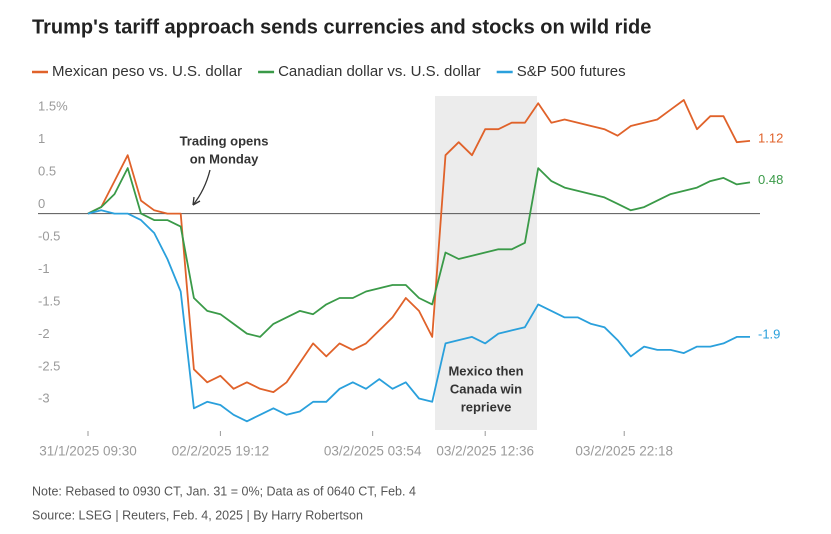 This screenshot has height=534, width=831. What do you see at coordinates (486, 263) in the screenshot?
I see `shaded-period` at bounding box center [486, 263].